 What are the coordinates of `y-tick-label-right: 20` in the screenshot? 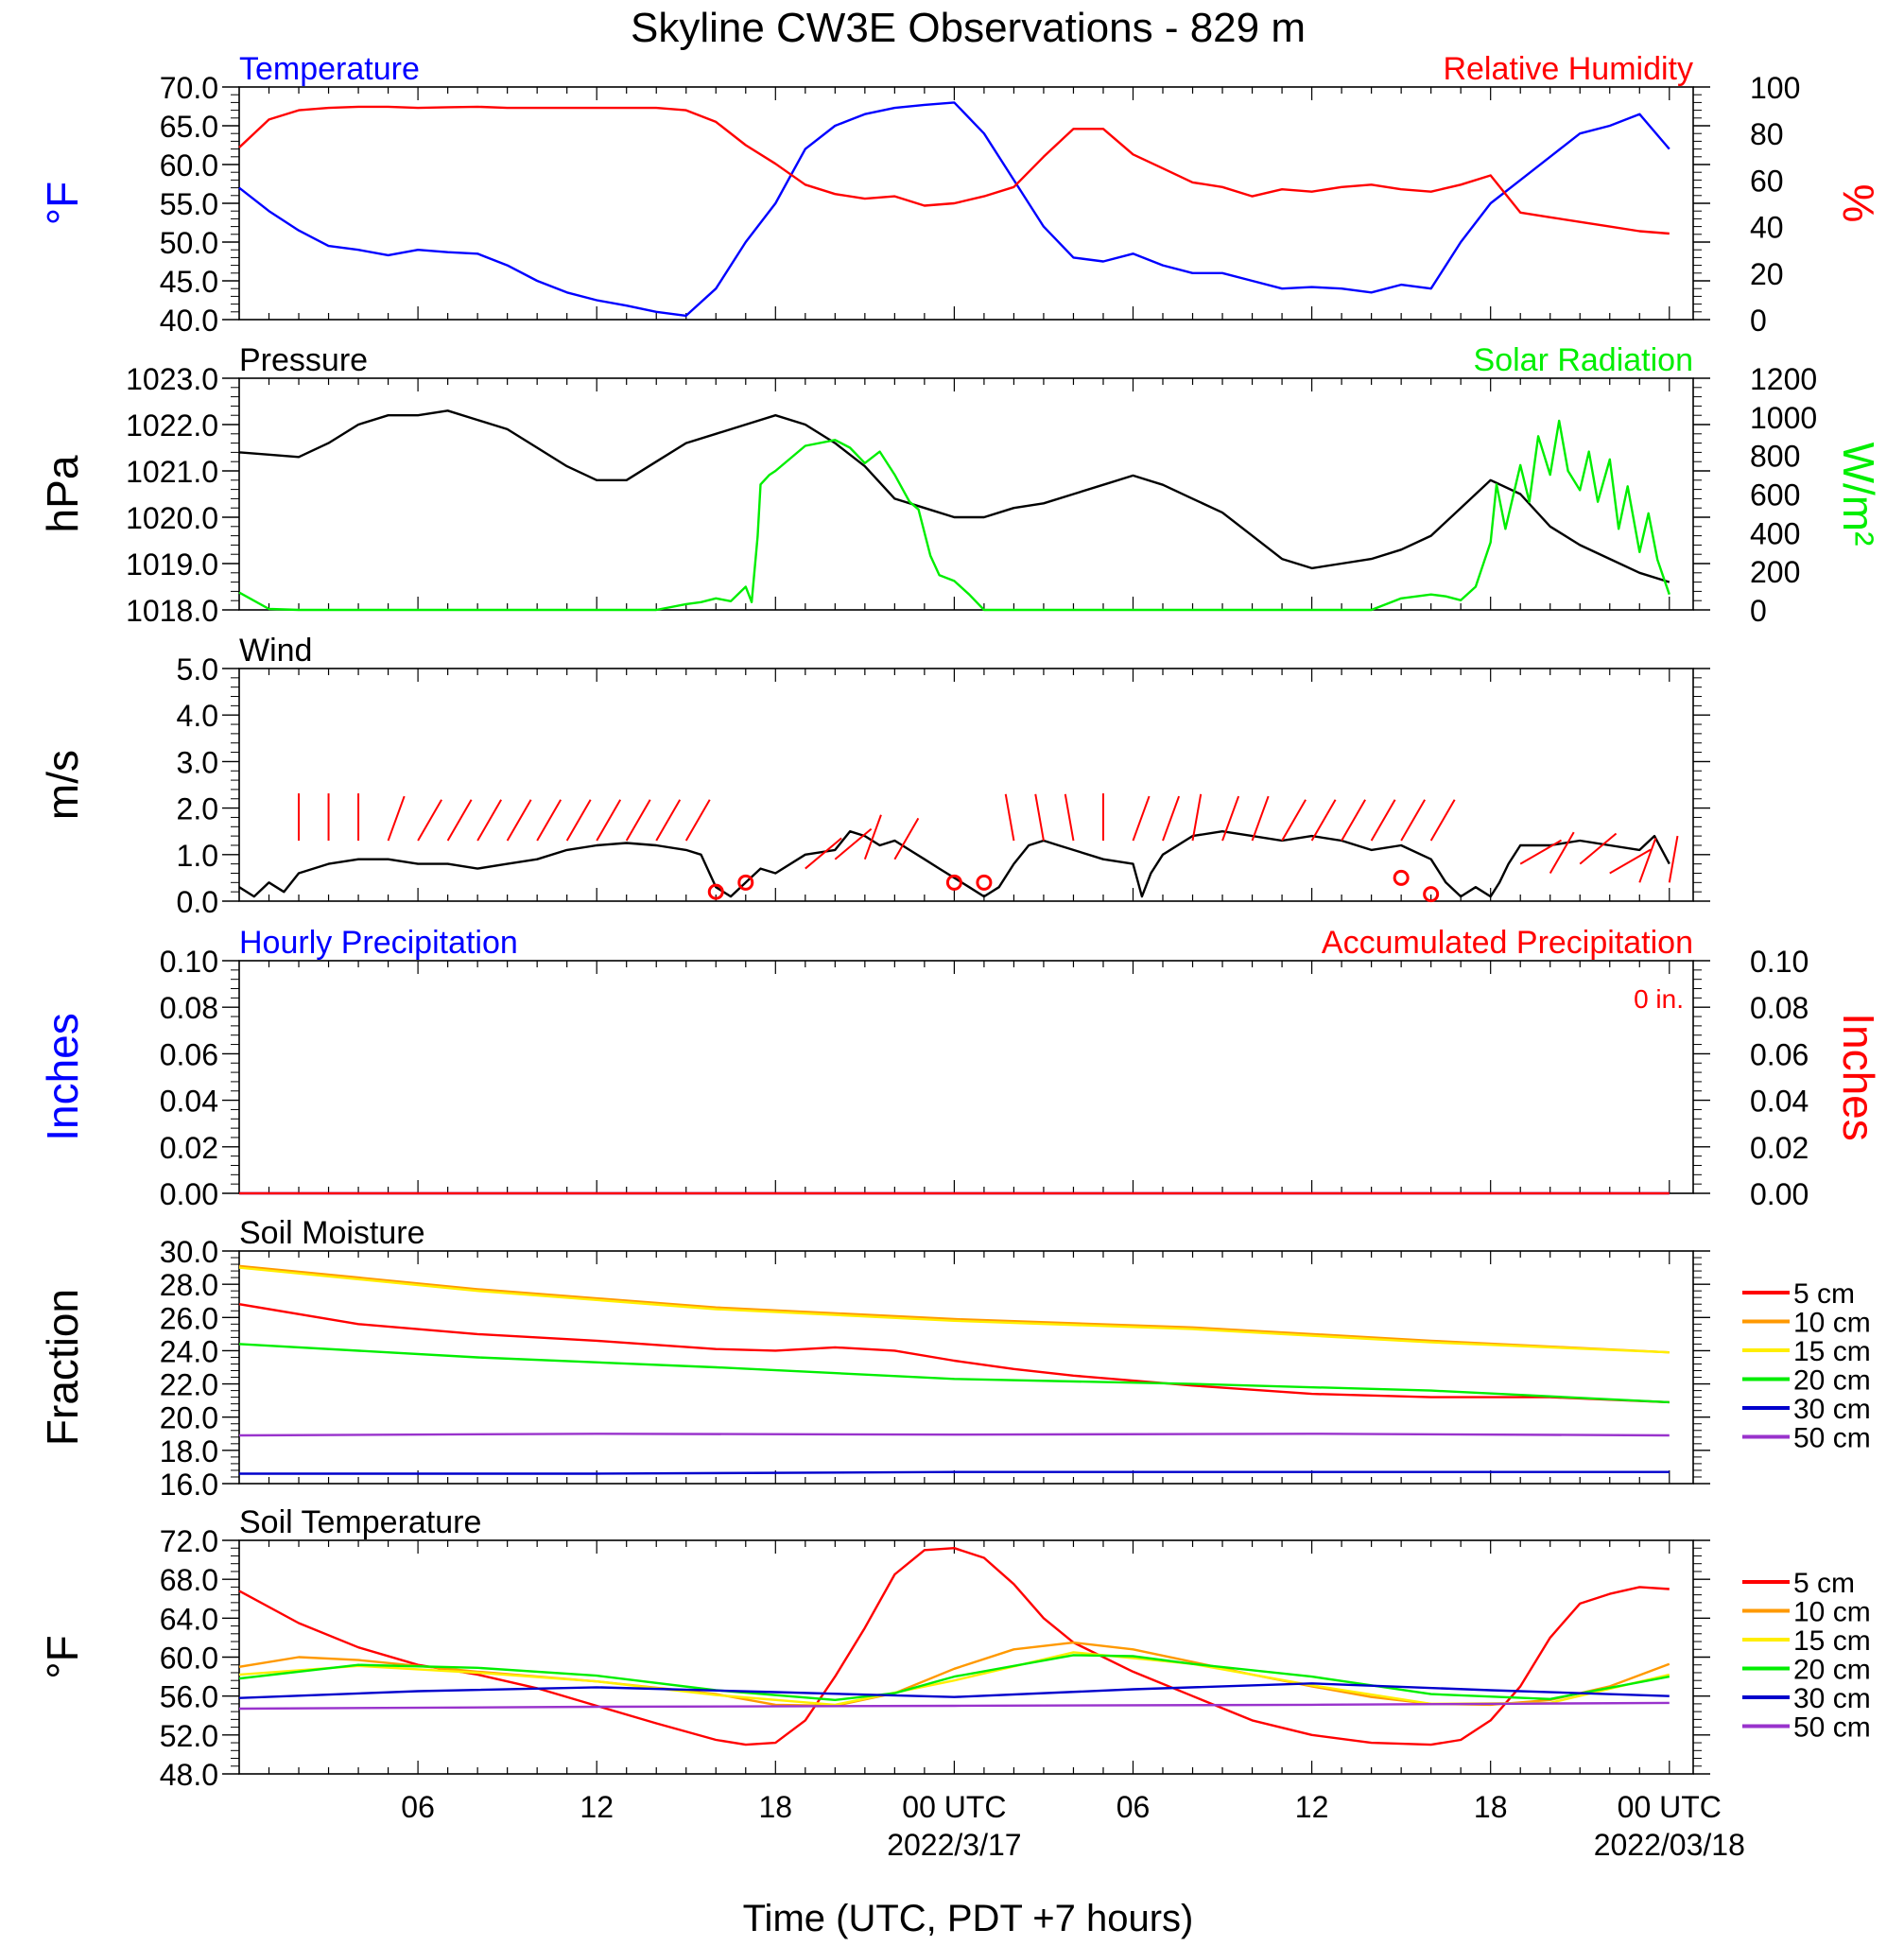 It's located at (1767, 274).